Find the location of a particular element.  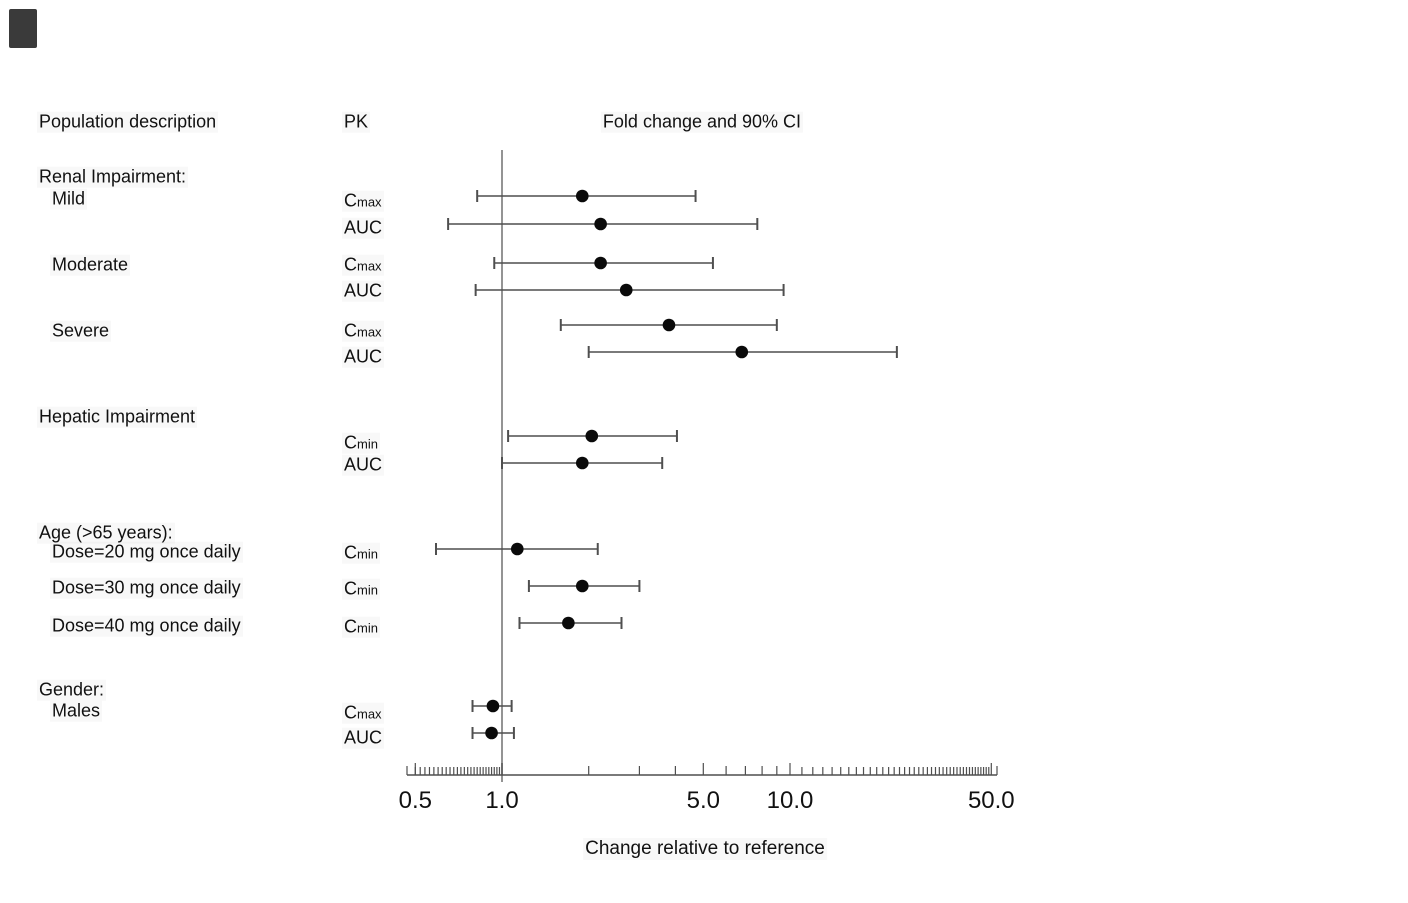

scan-artifact-mark is located at coordinates (23, 28).